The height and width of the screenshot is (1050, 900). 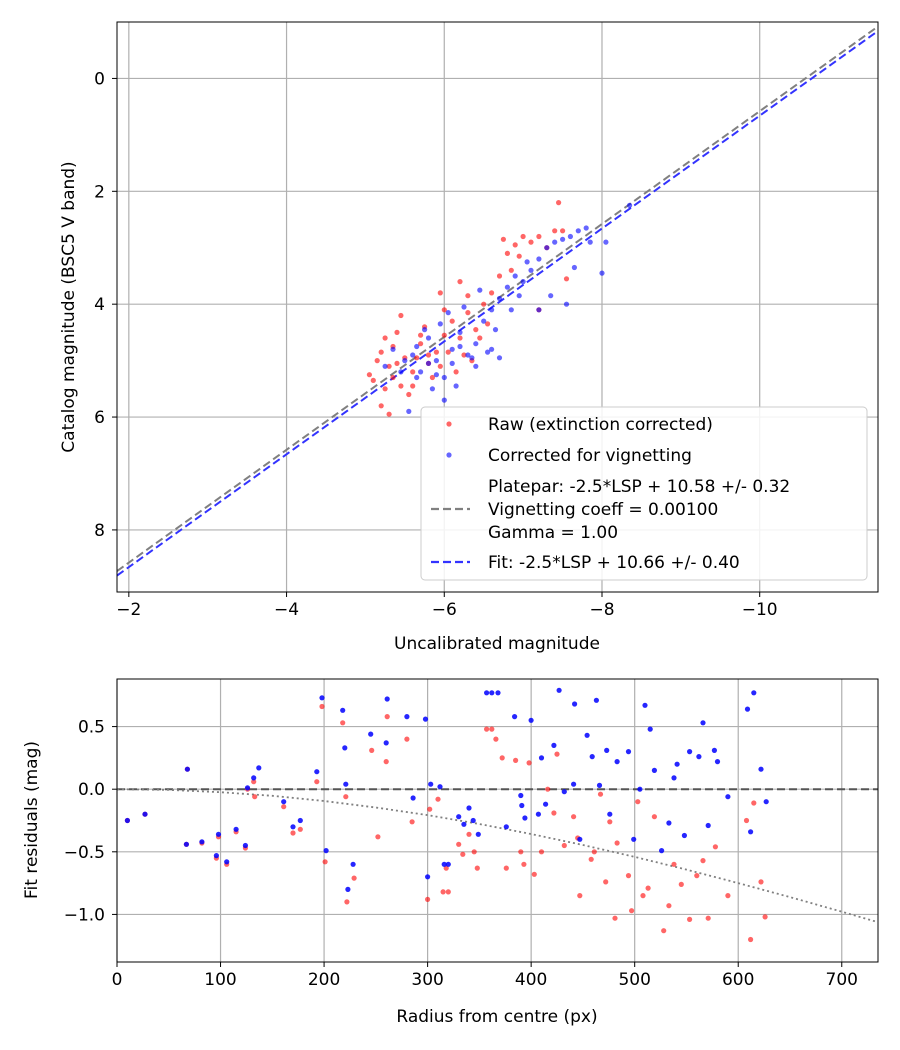 I want to click on y-tick-label: 0.5, so click(x=91, y=728).